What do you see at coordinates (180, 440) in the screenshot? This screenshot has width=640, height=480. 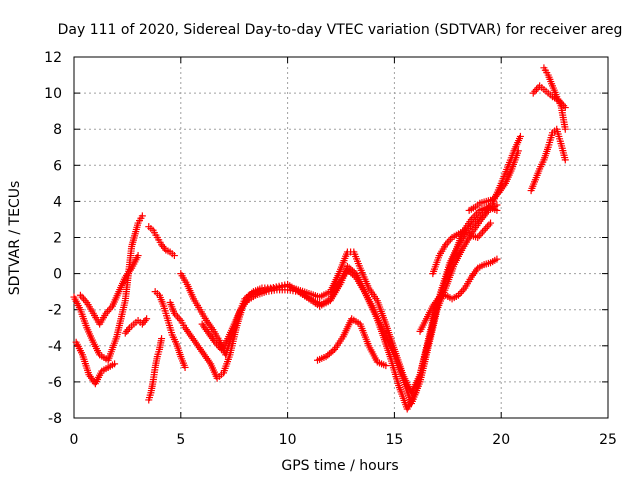 I see `x-tick-label: 5` at bounding box center [180, 440].